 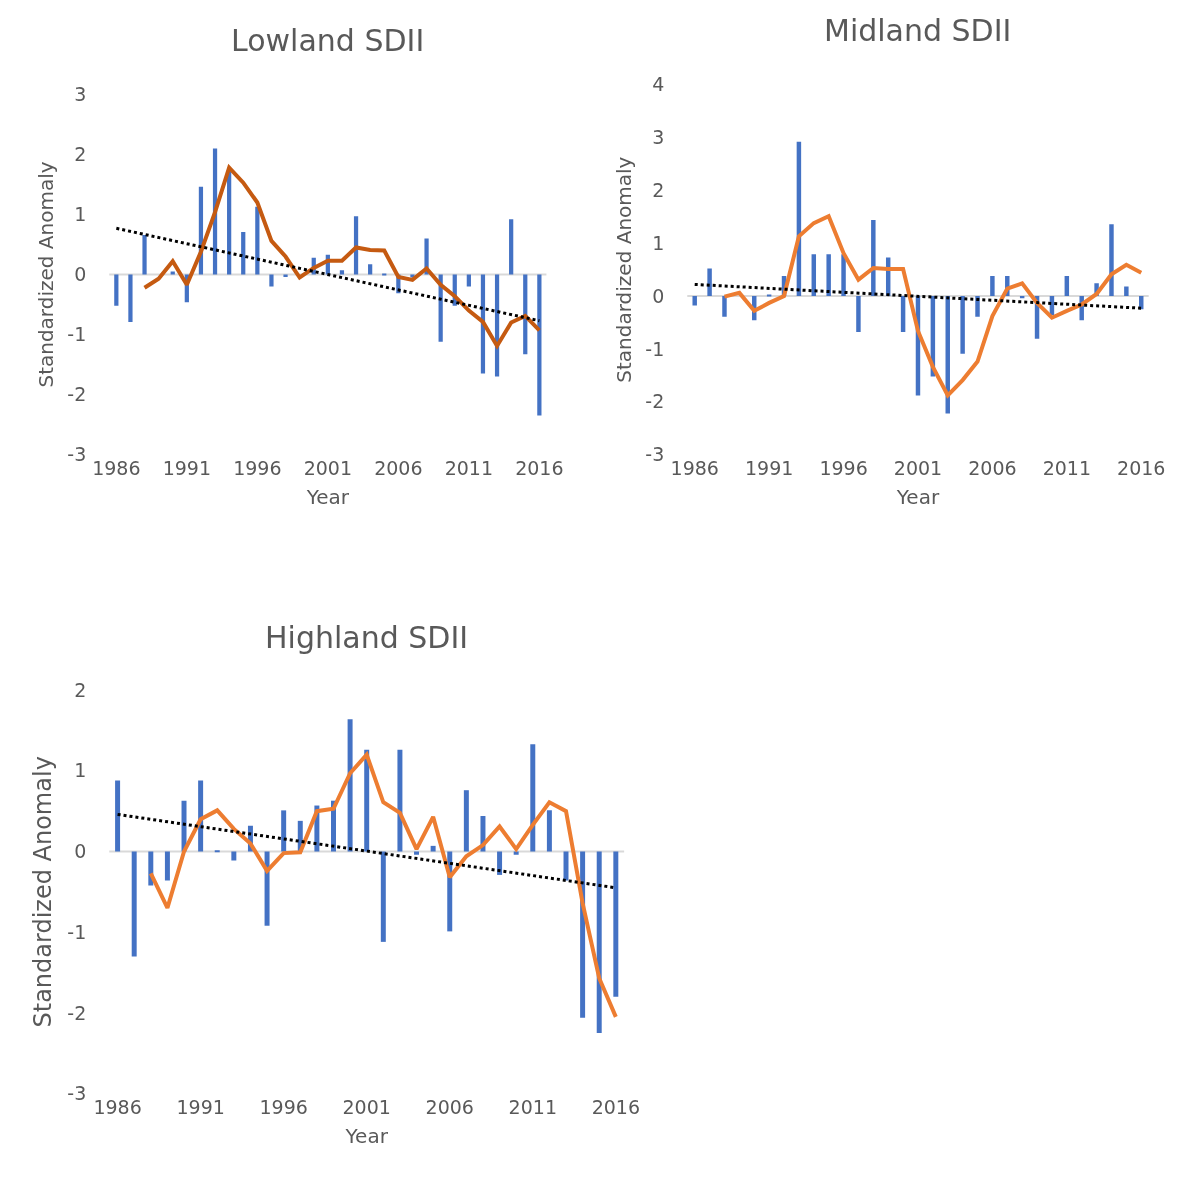 I want to click on chart-title: Lowland SDII, so click(x=328, y=40).